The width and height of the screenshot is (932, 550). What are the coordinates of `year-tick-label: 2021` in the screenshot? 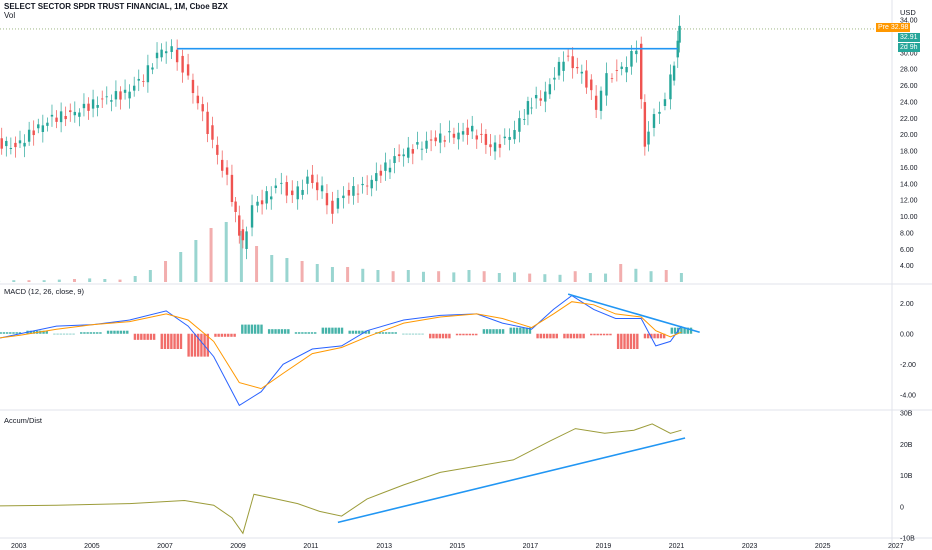 It's located at (677, 546).